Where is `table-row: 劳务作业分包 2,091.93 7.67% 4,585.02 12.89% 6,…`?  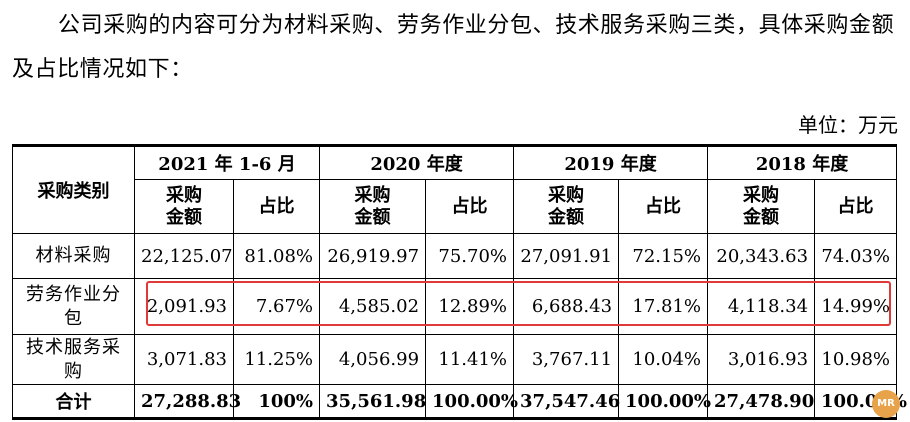 table-row: 劳务作业分包 2,091.93 7.67% 4,585.02 12.89% 6,… is located at coordinates (455, 306).